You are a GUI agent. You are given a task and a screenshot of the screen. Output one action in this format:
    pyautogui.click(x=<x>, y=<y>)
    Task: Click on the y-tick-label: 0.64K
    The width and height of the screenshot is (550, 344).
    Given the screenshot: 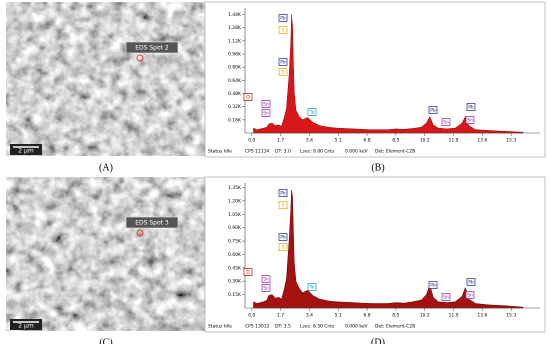 What is the action you would take?
    pyautogui.click(x=235, y=81)
    